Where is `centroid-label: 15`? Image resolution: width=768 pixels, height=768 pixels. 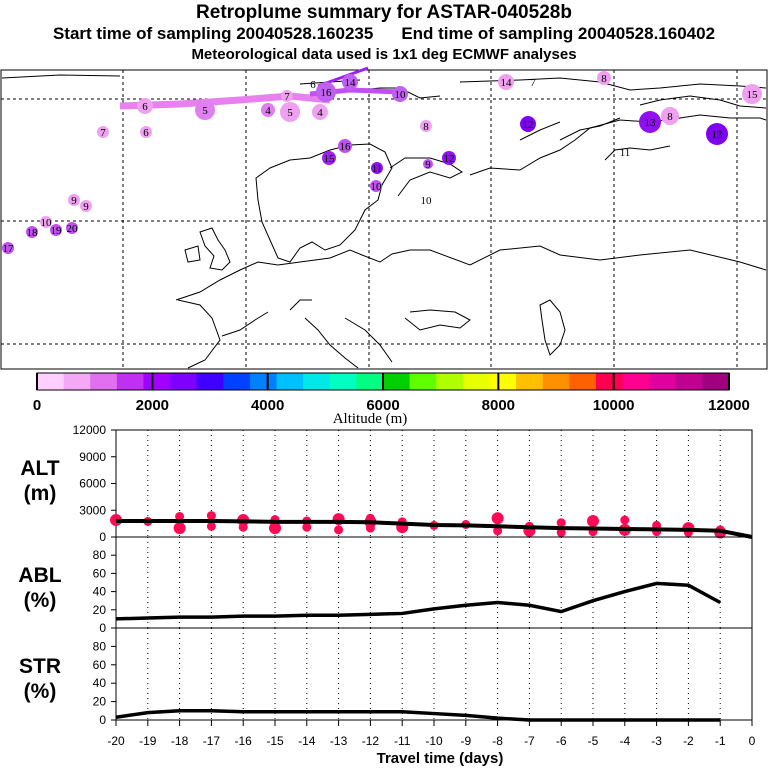
centroid-label: 15 is located at coordinates (753, 95).